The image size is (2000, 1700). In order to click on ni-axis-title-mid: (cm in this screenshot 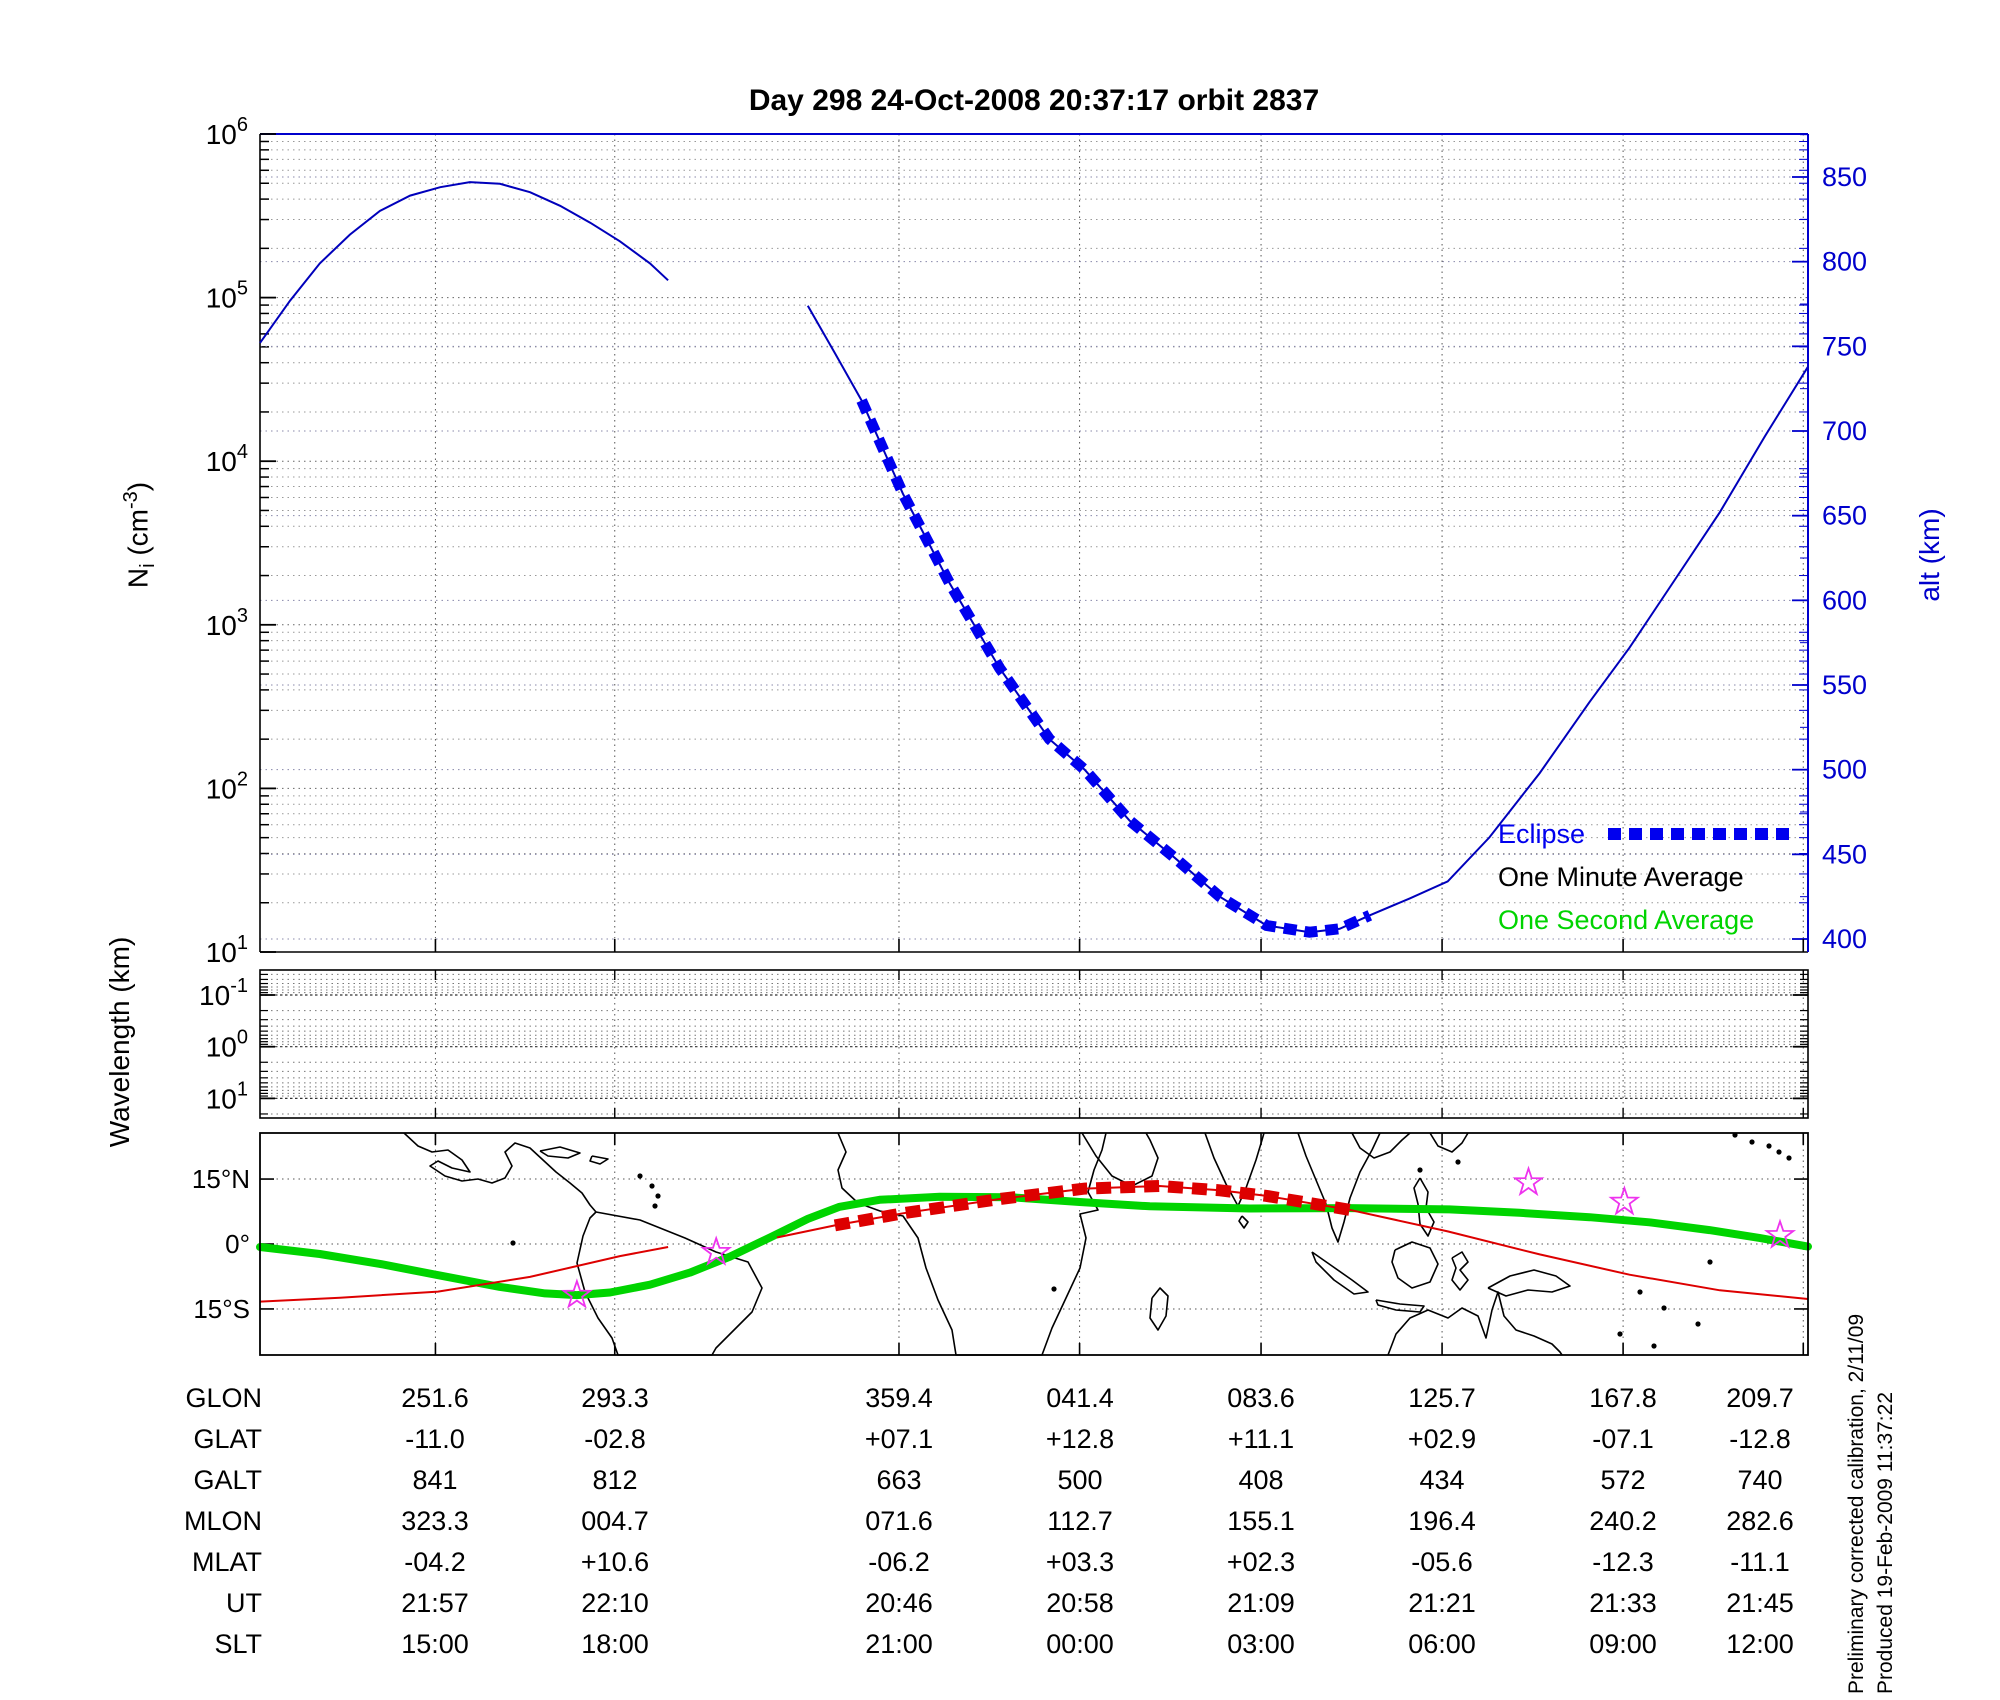, I will do `click(138, 536)`.